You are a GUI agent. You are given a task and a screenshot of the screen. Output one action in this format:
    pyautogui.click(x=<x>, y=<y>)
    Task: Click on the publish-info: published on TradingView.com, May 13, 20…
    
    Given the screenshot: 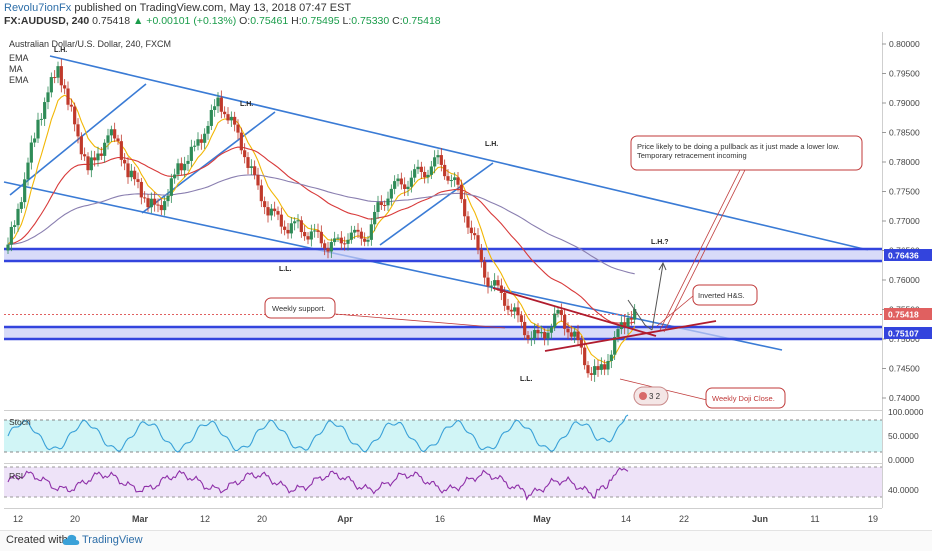 What is the action you would take?
    pyautogui.click(x=213, y=8)
    